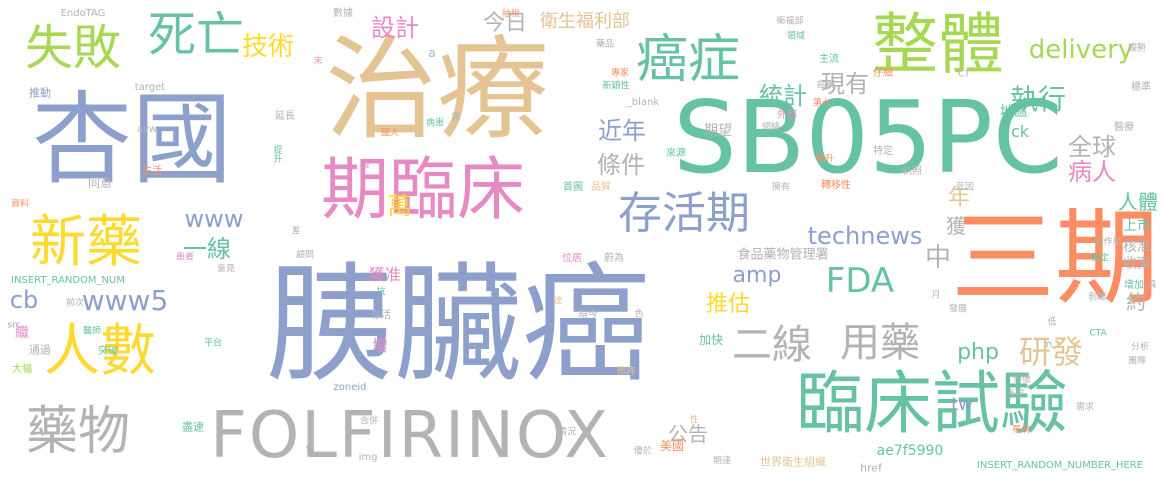  Describe the element at coordinates (78, 432) in the screenshot. I see `word-drug: 藥物` at that location.